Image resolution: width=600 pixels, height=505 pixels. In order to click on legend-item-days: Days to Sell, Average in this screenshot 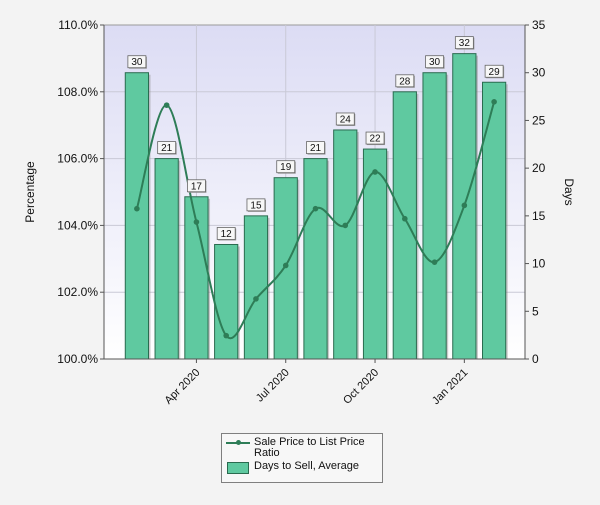, I will do `click(302, 467)`.